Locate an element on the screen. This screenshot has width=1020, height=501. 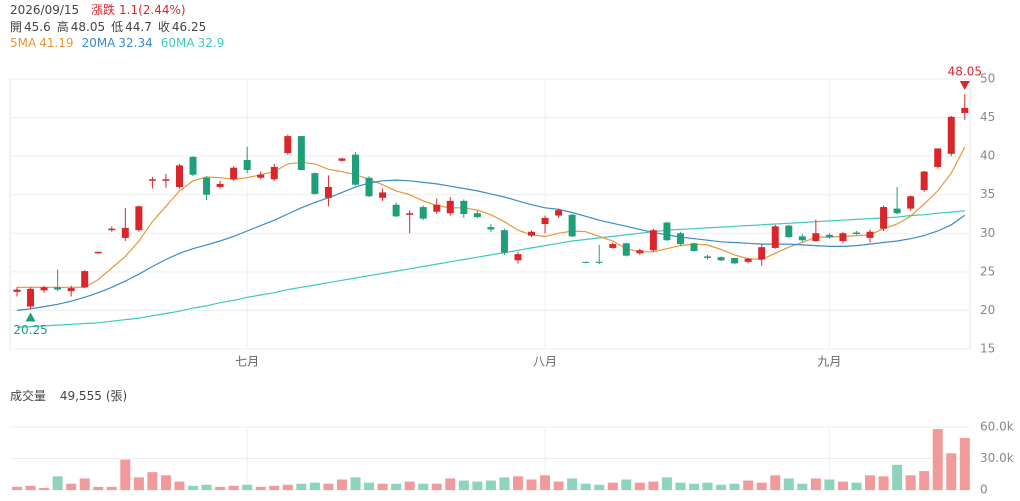
volume-header: 成交量 49,555 (張) is located at coordinates (70, 396).